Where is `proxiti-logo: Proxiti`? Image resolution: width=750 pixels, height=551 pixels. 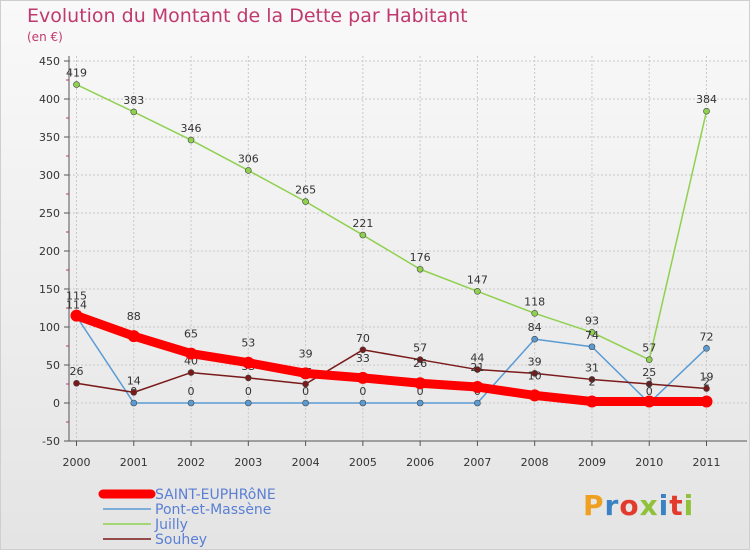 proxiti-logo: Proxiti is located at coordinates (639, 505).